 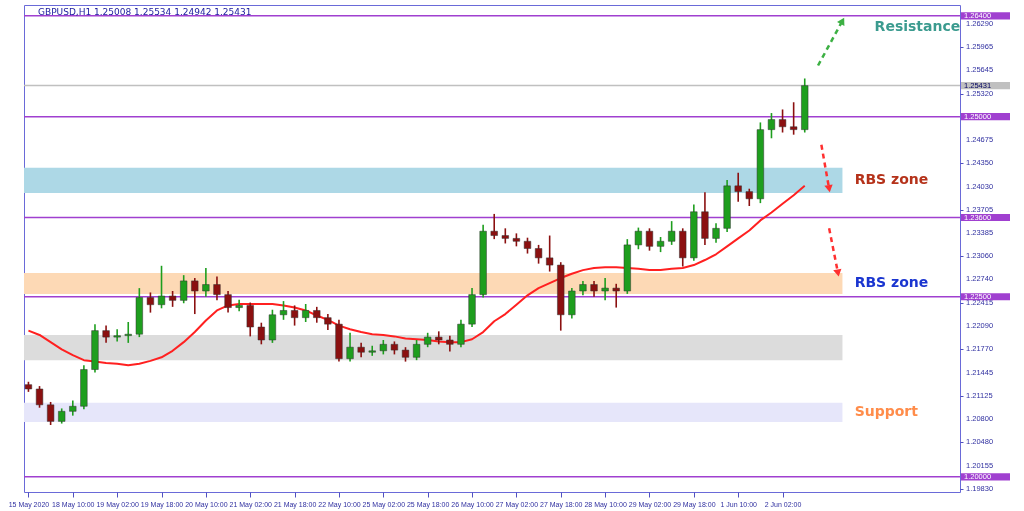 I want to click on band-label: Support, so click(x=886, y=411).